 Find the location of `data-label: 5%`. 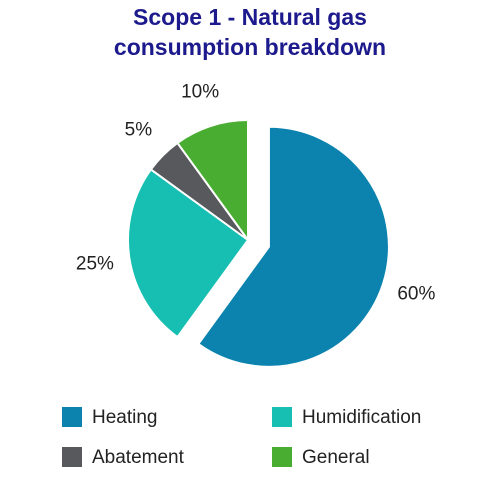

data-label: 5% is located at coordinates (139, 129).